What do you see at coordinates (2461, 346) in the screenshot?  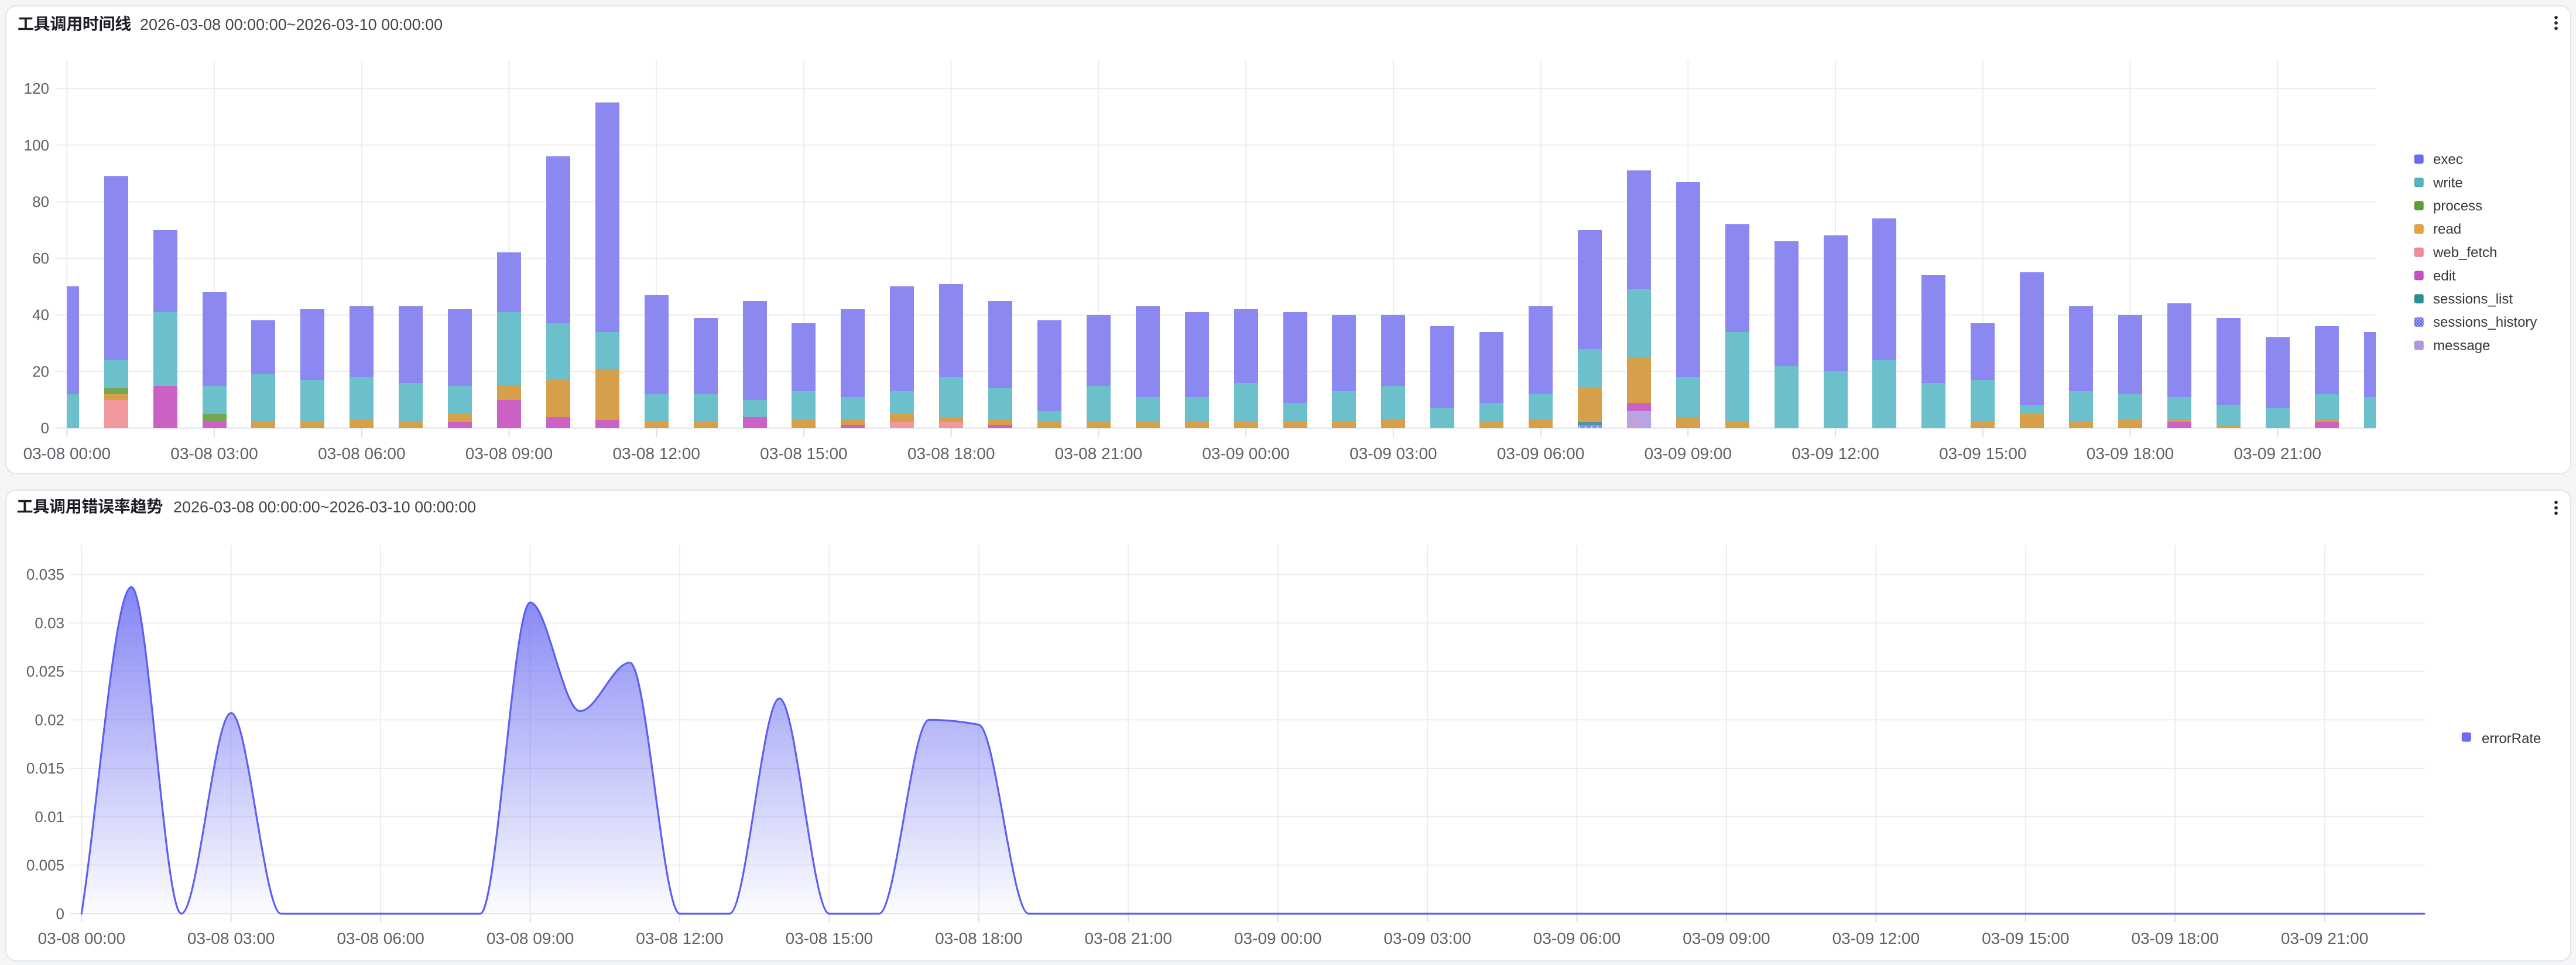 I see `svg-text: message` at bounding box center [2461, 346].